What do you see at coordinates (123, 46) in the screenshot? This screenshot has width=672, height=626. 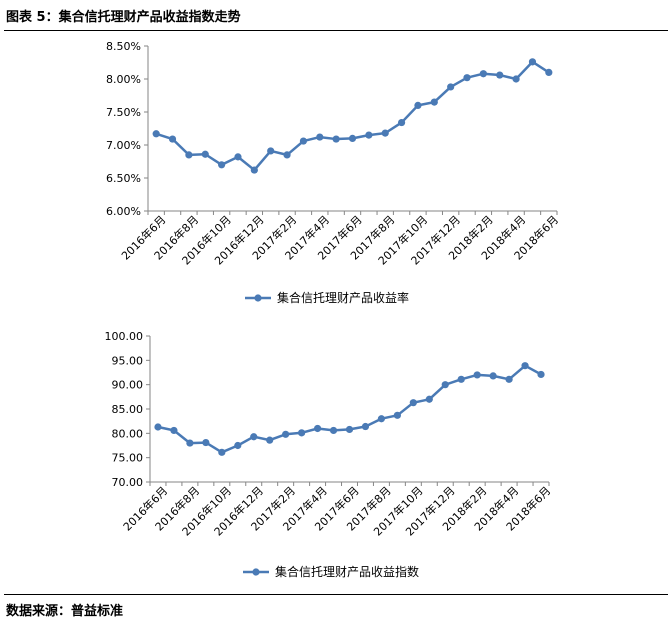 I see `y-tick-label: 8.50%` at bounding box center [123, 46].